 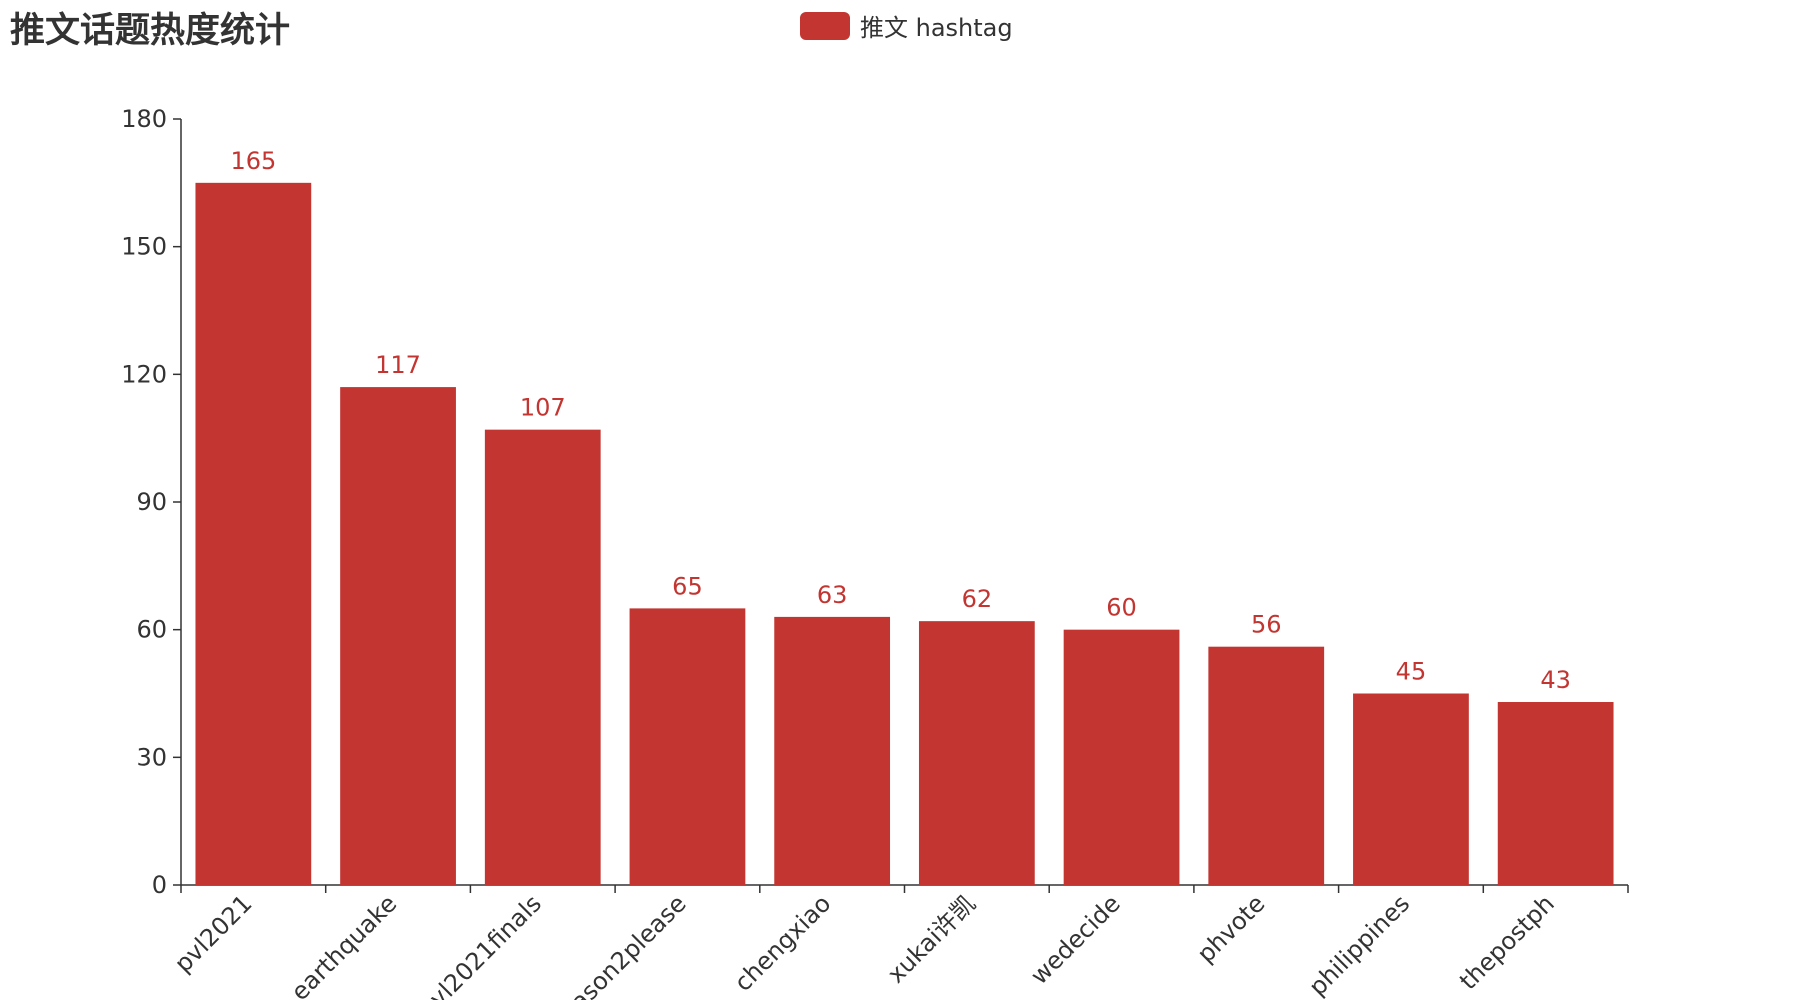 What do you see at coordinates (253, 161) in the screenshot?
I see `bar-value-label: 165` at bounding box center [253, 161].